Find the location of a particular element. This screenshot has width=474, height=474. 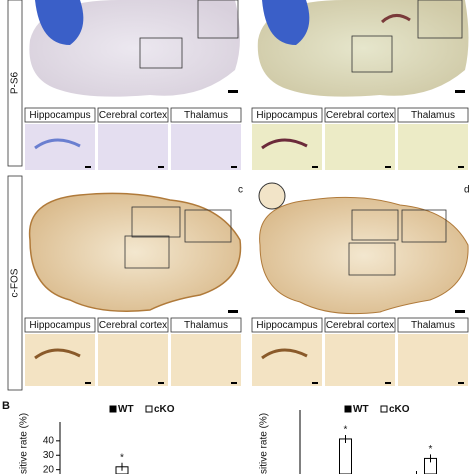

stain is located at coordinates (395, 19).